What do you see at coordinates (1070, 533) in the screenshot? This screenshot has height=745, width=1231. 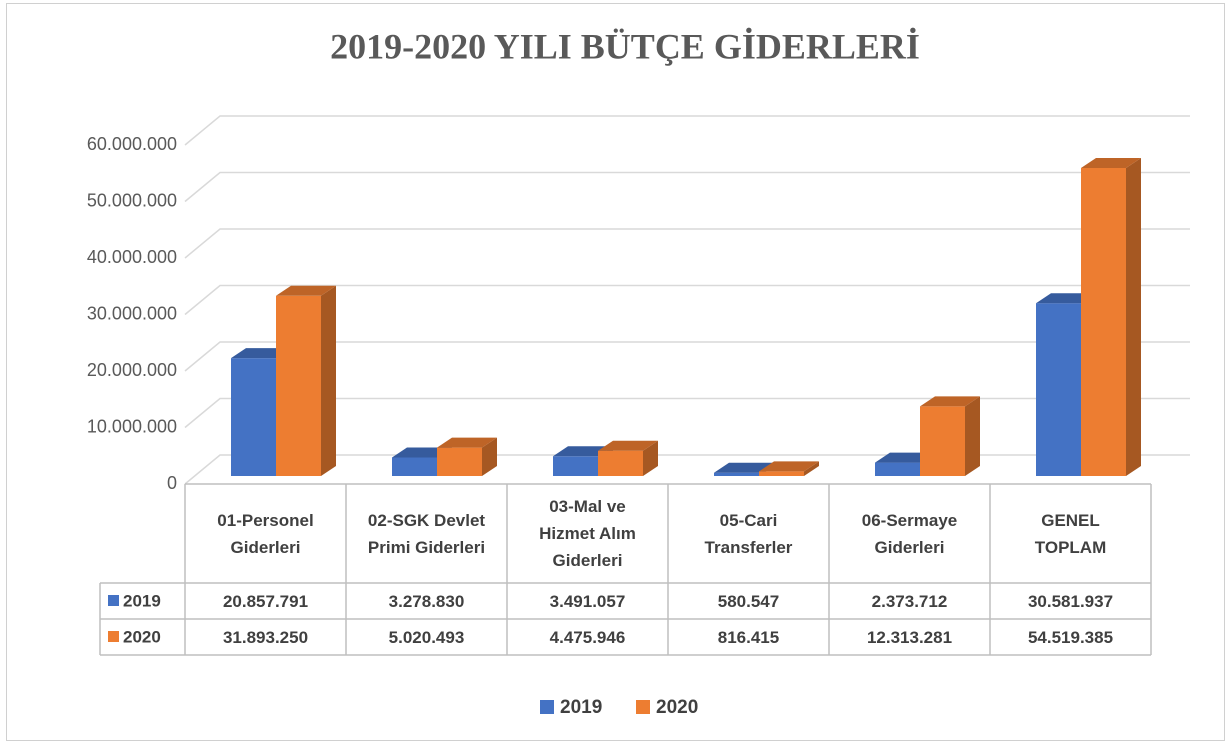 I see `category-label: GENEL TOPLAM` at bounding box center [1070, 533].